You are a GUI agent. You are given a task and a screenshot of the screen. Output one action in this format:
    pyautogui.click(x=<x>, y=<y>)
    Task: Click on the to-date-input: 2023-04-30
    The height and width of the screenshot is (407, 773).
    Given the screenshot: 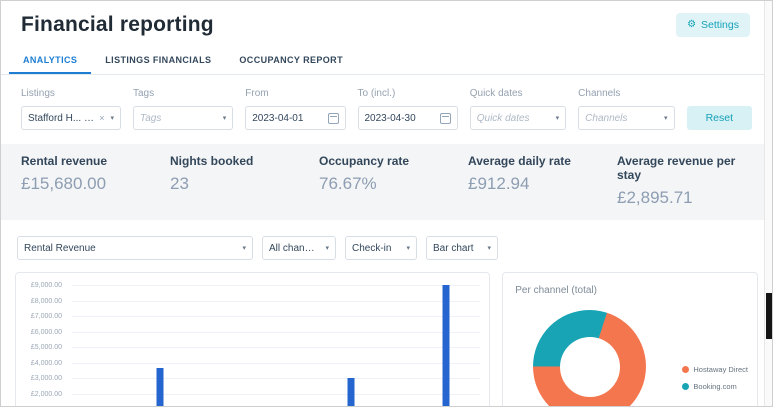 What is the action you would take?
    pyautogui.click(x=407, y=118)
    